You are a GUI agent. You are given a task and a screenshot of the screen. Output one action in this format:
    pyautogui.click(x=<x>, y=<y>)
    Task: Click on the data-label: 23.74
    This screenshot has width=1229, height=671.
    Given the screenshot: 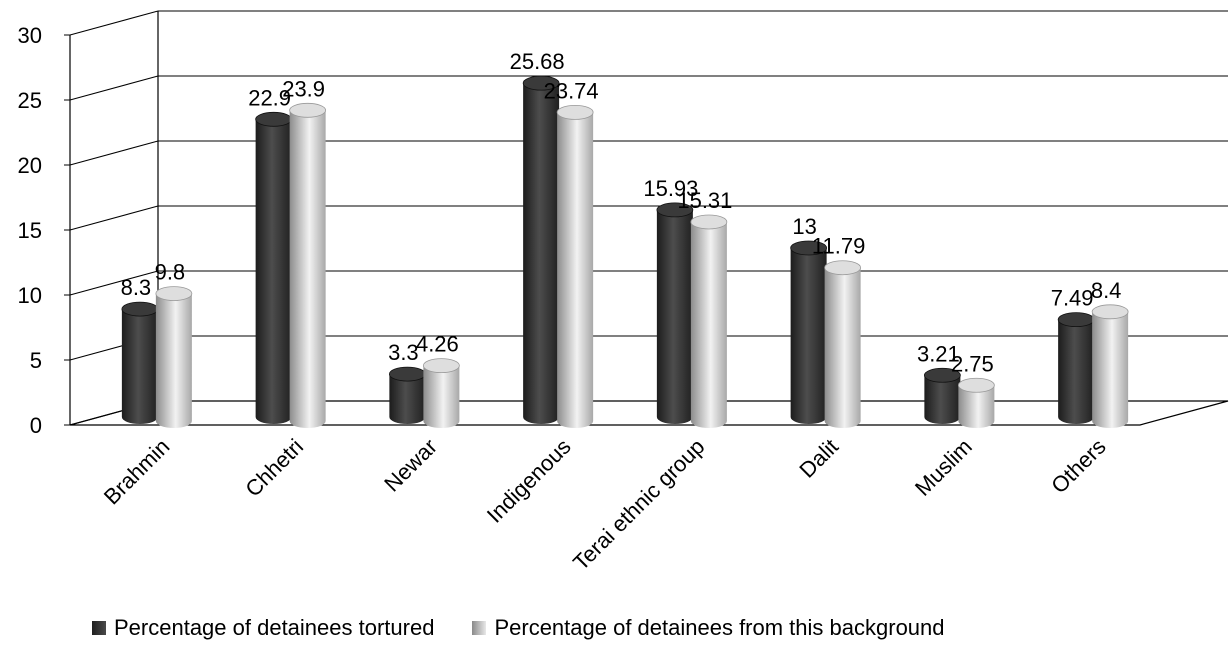 What is the action you would take?
    pyautogui.click(x=571, y=90)
    